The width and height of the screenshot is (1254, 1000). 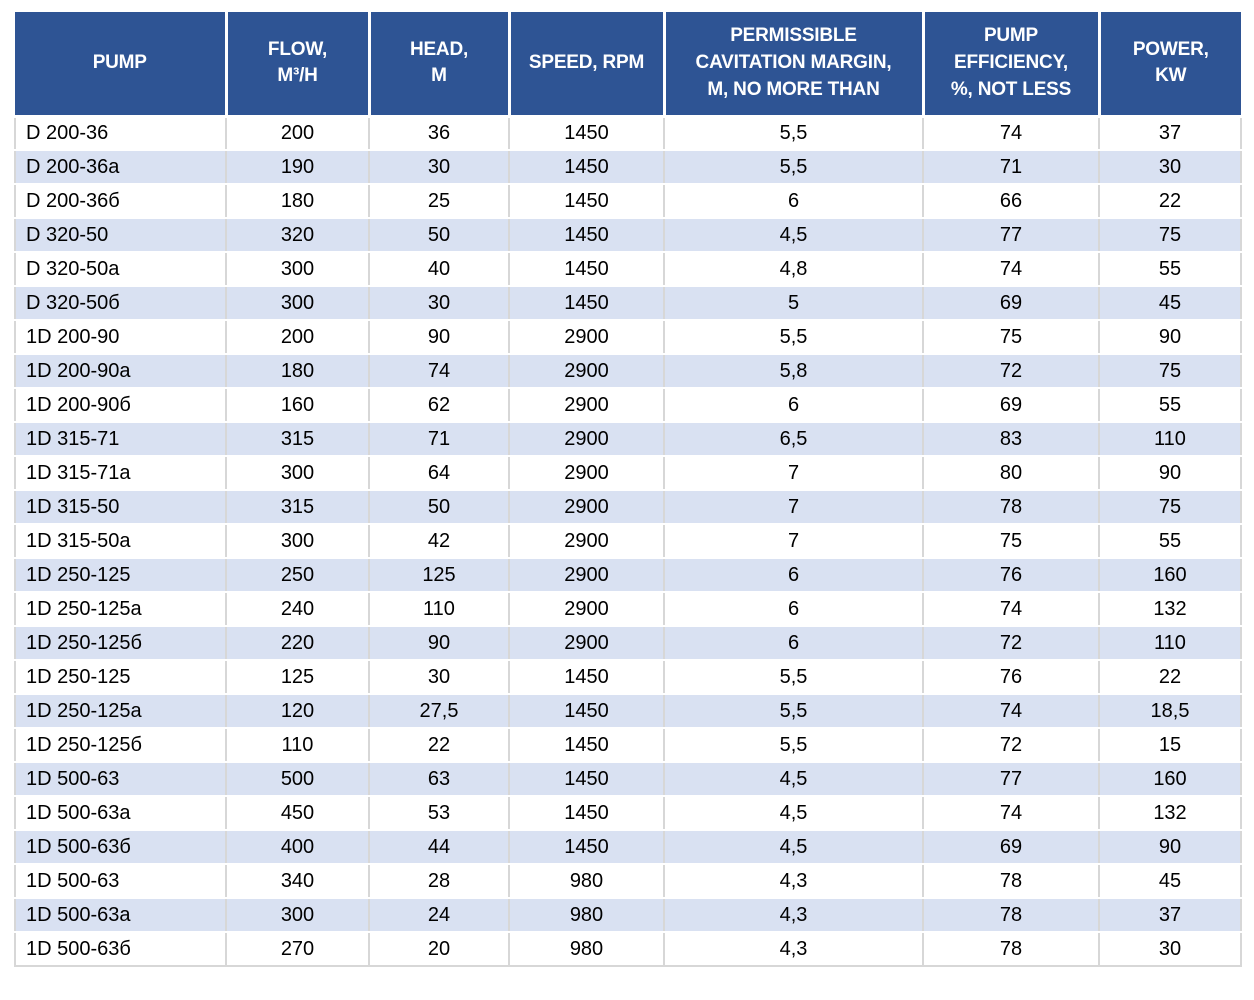 I want to click on cell-head: 63, so click(x=439, y=779).